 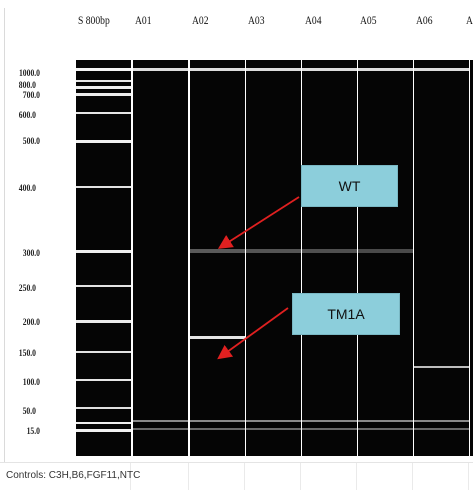 What do you see at coordinates (31, 253) in the screenshot?
I see `size-label-300: 300.0` at bounding box center [31, 253].